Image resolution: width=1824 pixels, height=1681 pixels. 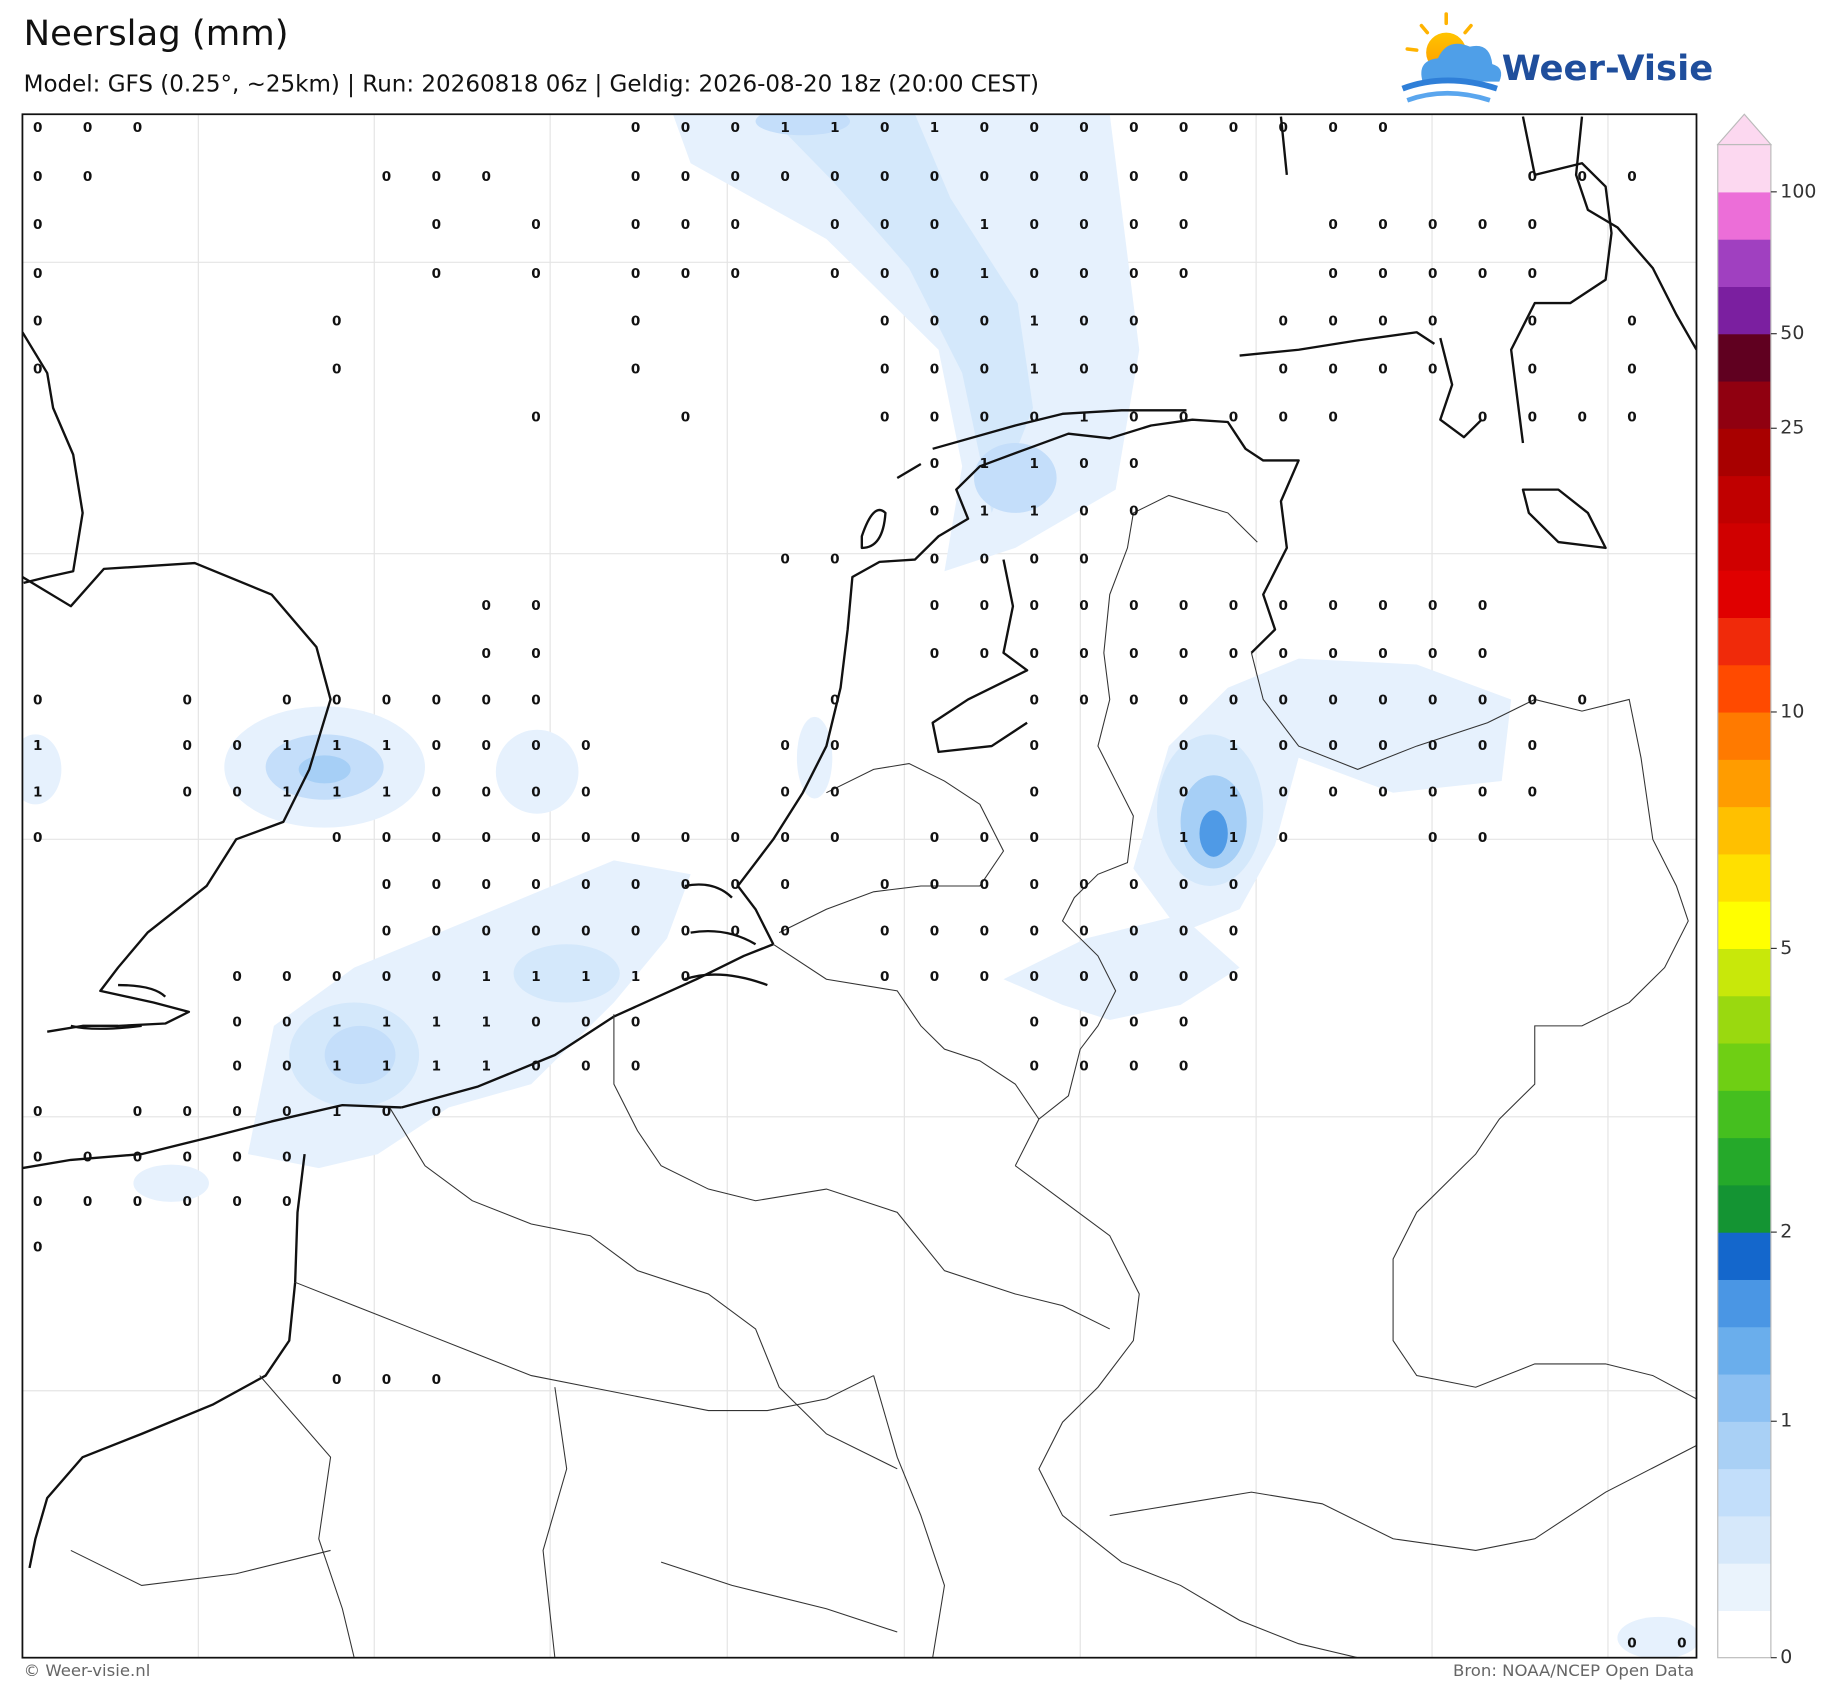 What do you see at coordinates (1608, 68) in the screenshot?
I see `logo-text: Weer-Visie` at bounding box center [1608, 68].